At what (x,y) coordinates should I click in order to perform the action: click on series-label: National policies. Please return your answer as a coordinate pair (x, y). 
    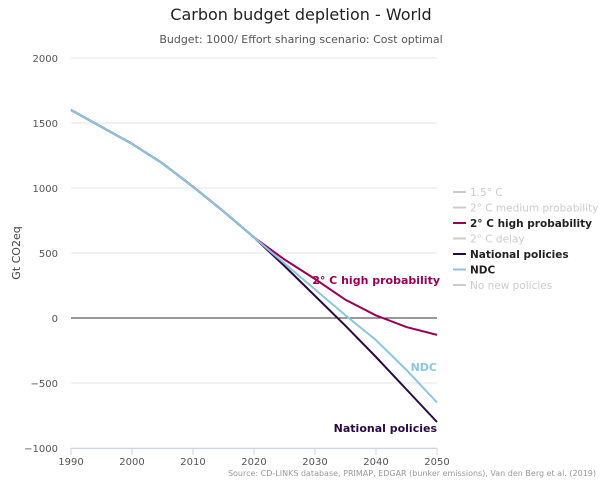
    Looking at the image, I should click on (386, 428).